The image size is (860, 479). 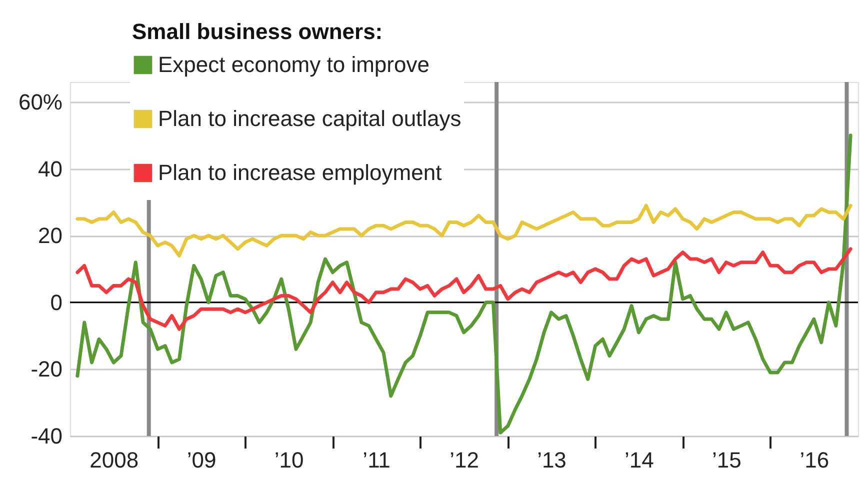 What do you see at coordinates (551, 460) in the screenshot?
I see `x-tick-label: ’13` at bounding box center [551, 460].